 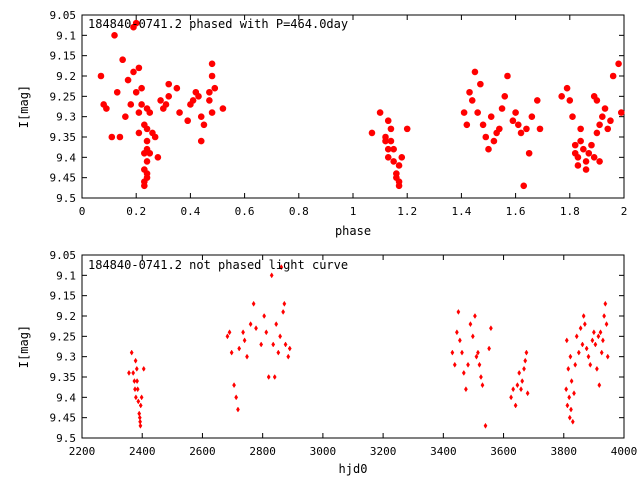 What do you see at coordinates (66, 357) in the screenshot?
I see `y-tick-label: 9.3` at bounding box center [66, 357].